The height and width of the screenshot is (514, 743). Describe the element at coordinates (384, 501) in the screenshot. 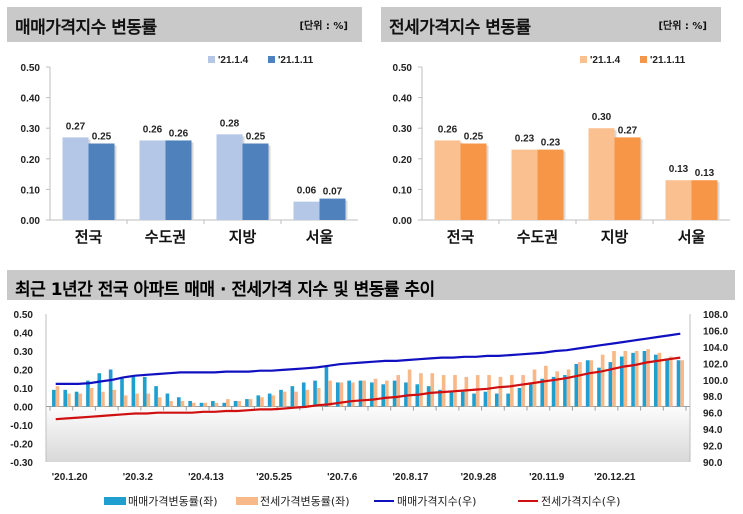

I see `legend-sale-index-line` at that location.